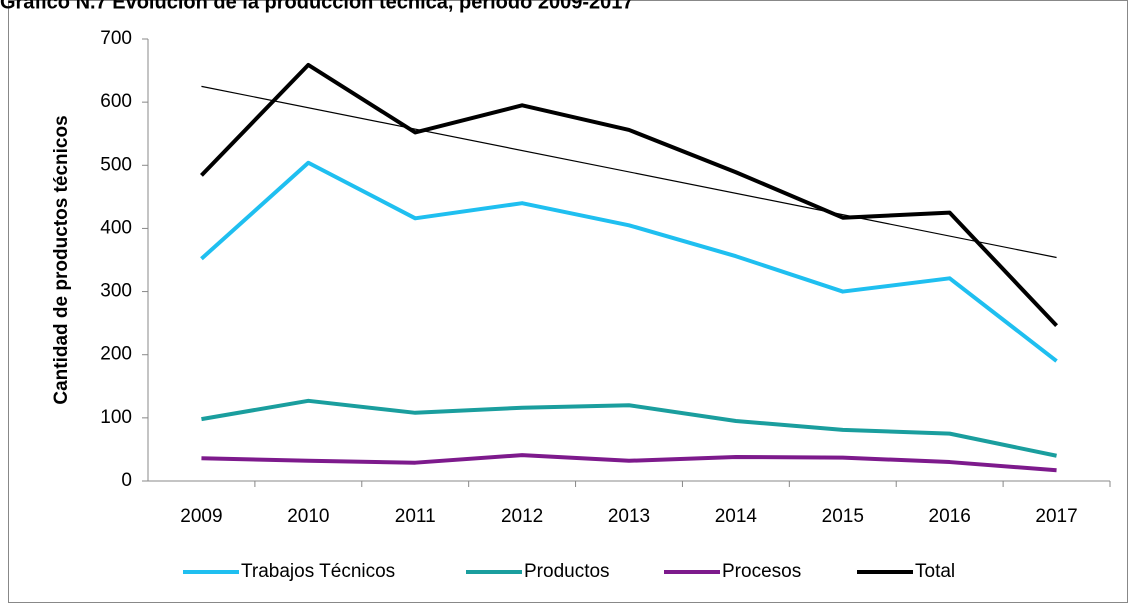 The height and width of the screenshot is (609, 1129). I want to click on x-tick-label: 2014, so click(736, 516).